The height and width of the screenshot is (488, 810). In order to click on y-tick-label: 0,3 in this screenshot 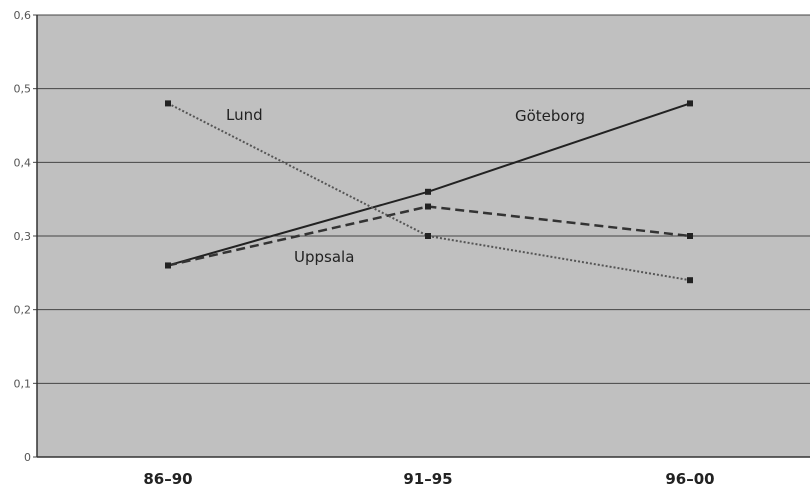, I will do `click(23, 236)`.